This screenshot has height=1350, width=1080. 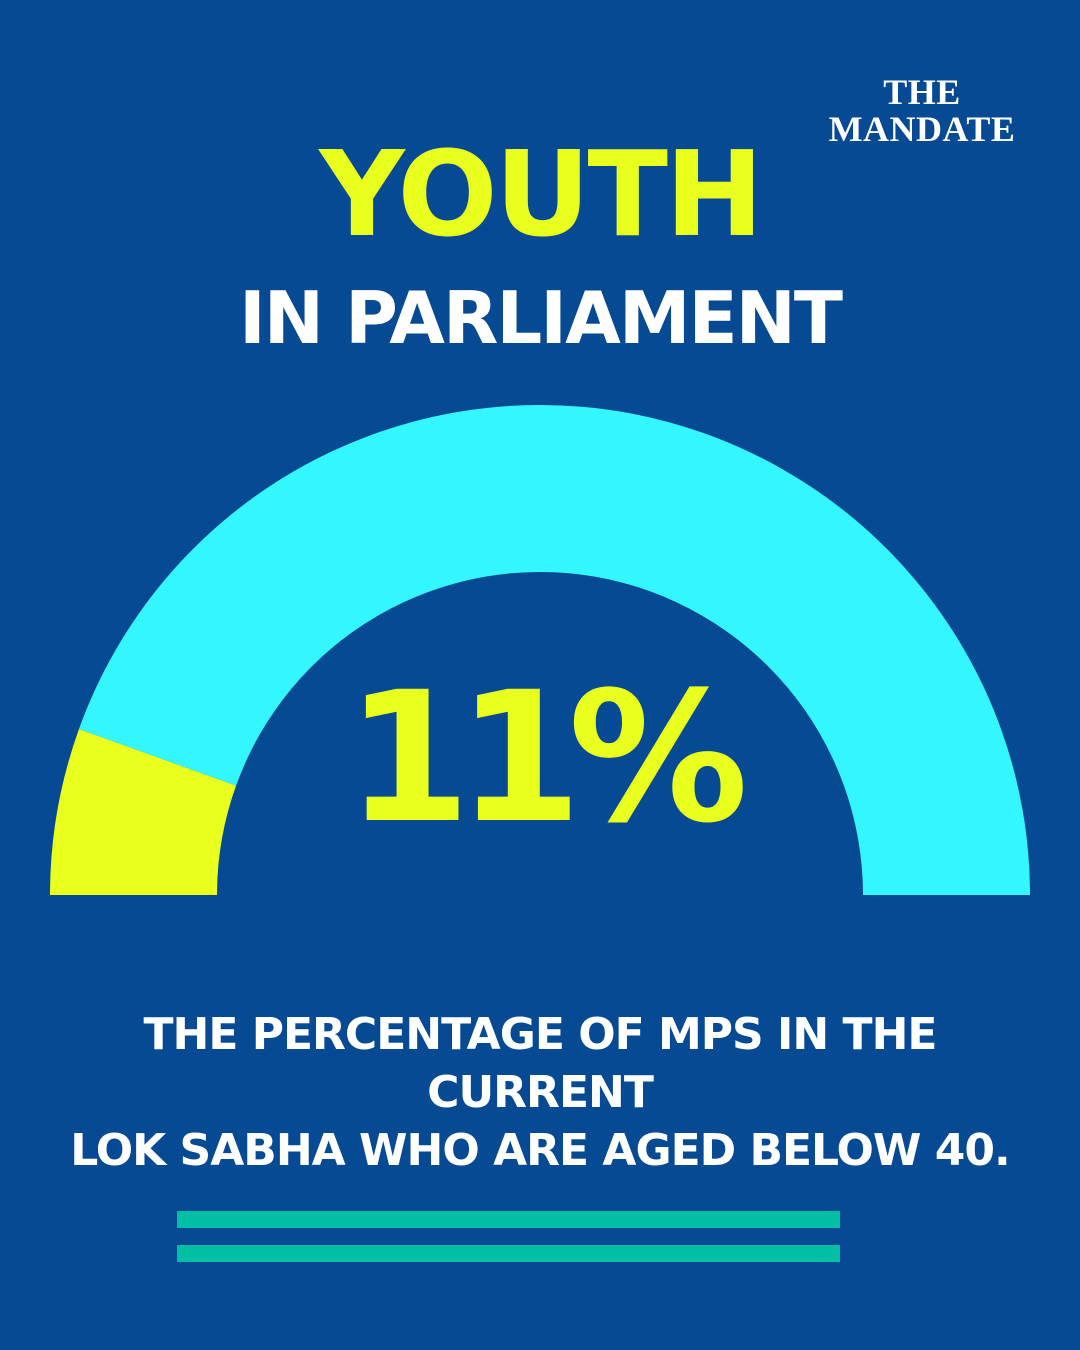 I want to click on brand-line-1: THE, so click(x=922, y=92).